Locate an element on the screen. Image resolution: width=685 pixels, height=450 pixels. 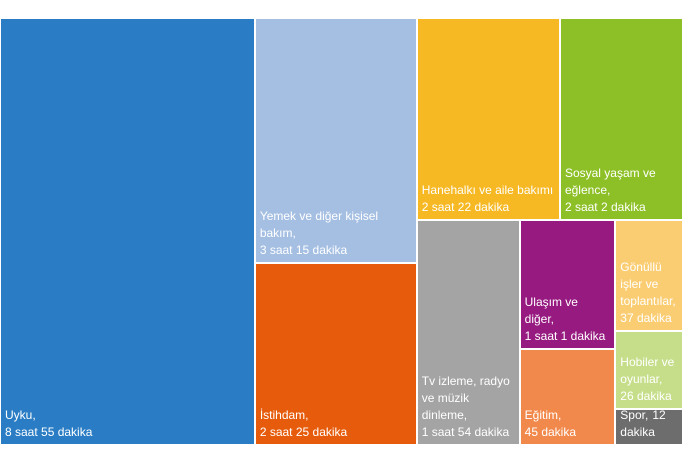
category-label: Hanehalkı ve aile bakımı is located at coordinates (487, 189).